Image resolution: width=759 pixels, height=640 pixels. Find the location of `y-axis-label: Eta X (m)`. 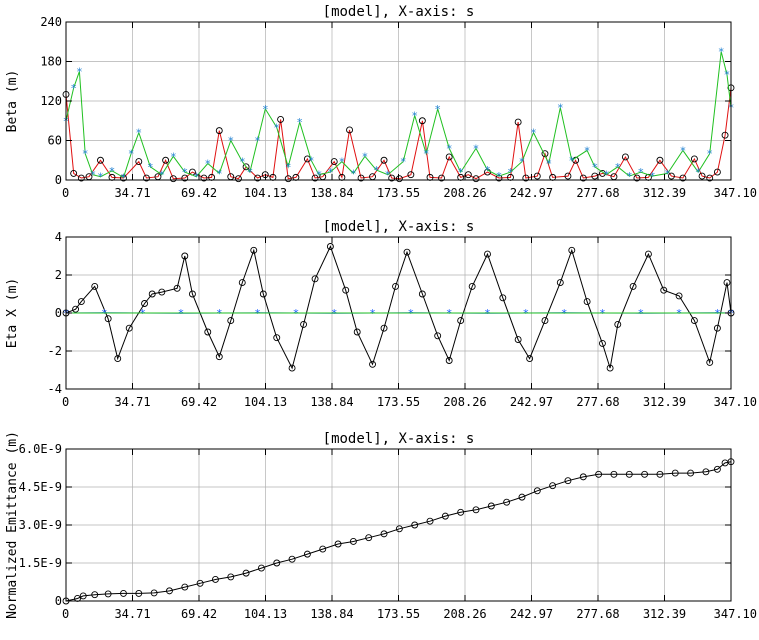

y-axis-label: Eta X (m) is located at coordinates (12, 313).